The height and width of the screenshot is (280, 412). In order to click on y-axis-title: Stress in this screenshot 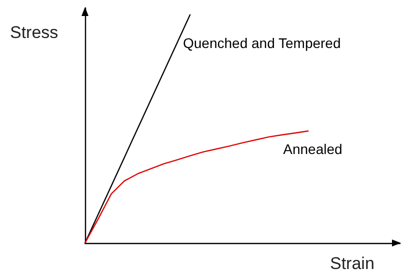, I will do `click(34, 32)`.